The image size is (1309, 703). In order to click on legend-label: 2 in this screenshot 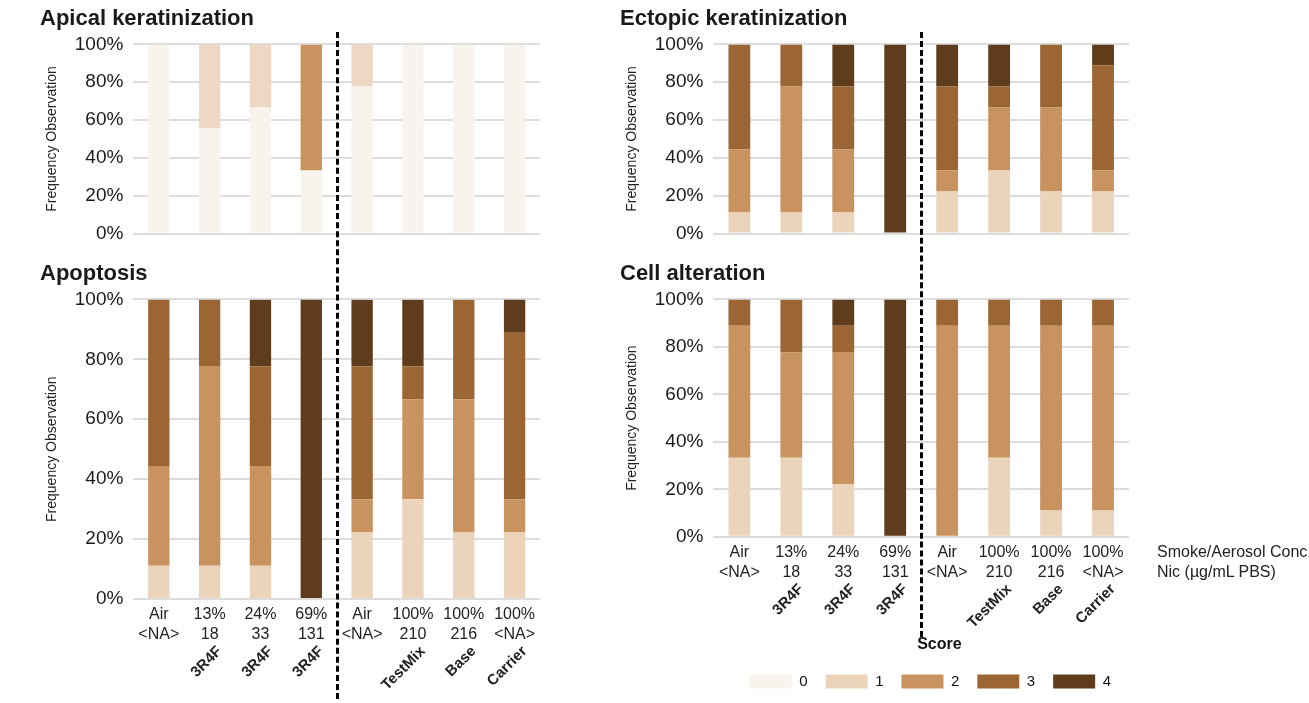, I will do `click(955, 680)`.